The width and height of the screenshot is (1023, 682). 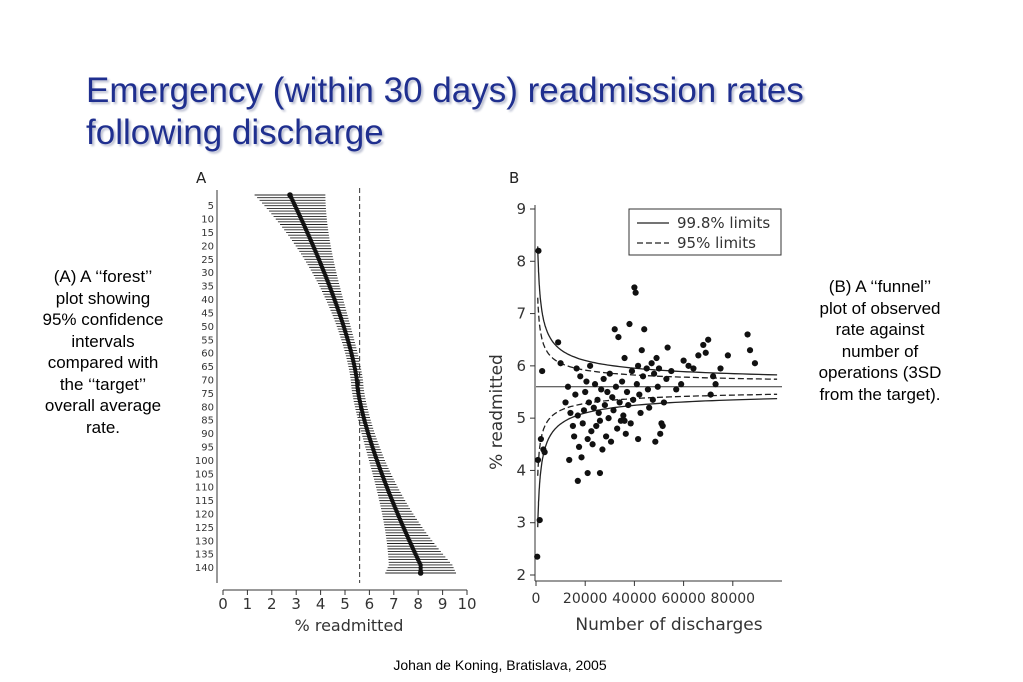 I want to click on forest-y-tick-label: 25, so click(x=207, y=260).